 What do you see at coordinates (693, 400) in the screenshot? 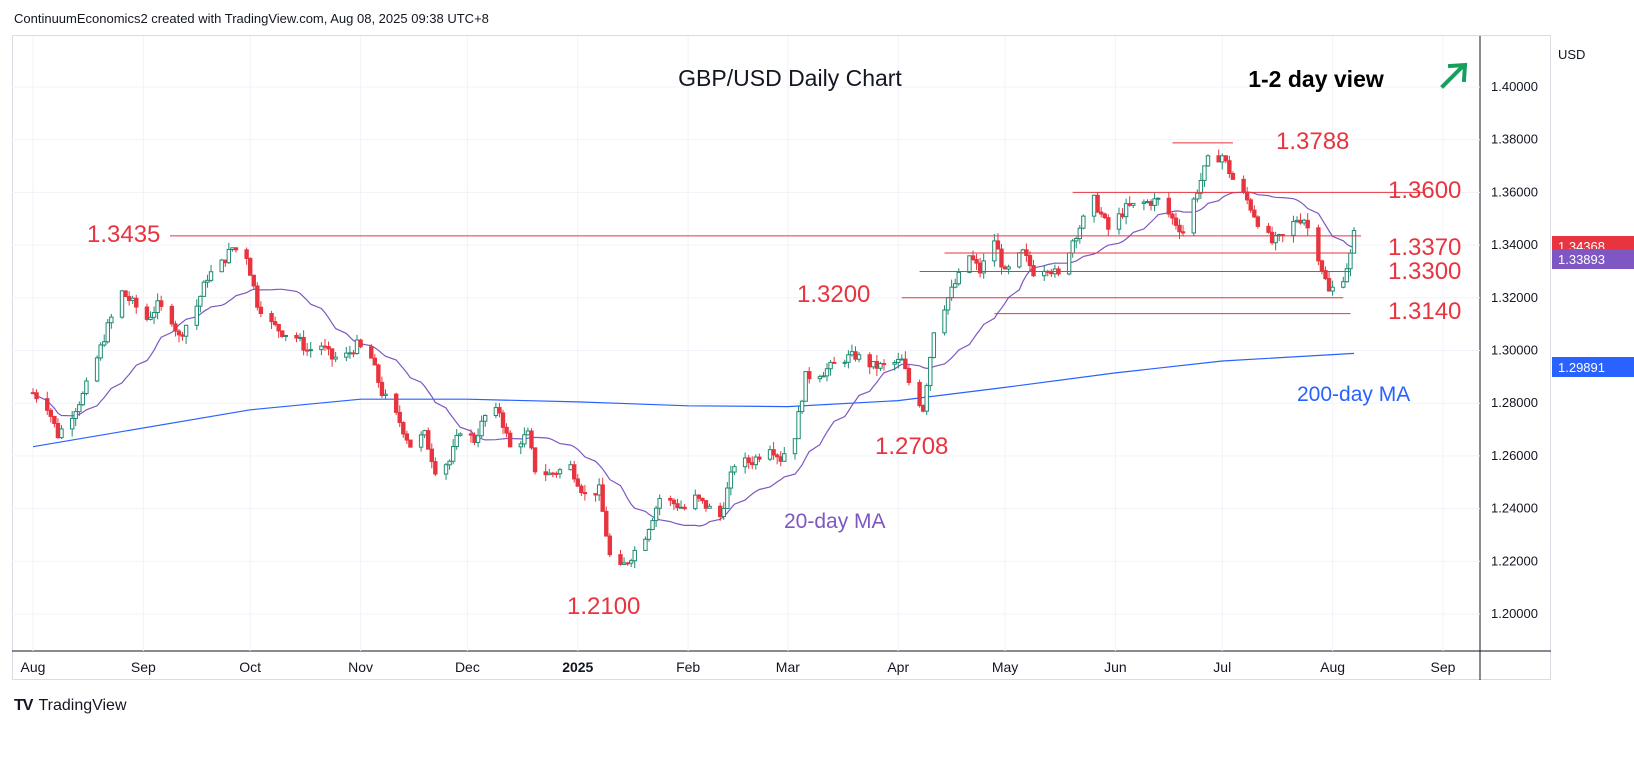
I see `ma200-path` at bounding box center [693, 400].